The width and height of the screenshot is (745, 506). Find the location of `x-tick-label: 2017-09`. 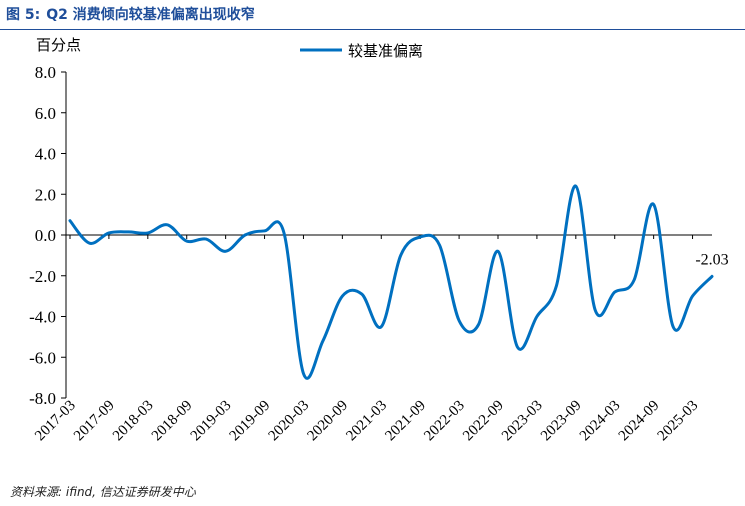

x-tick-label: 2017-09 is located at coordinates (94, 421).